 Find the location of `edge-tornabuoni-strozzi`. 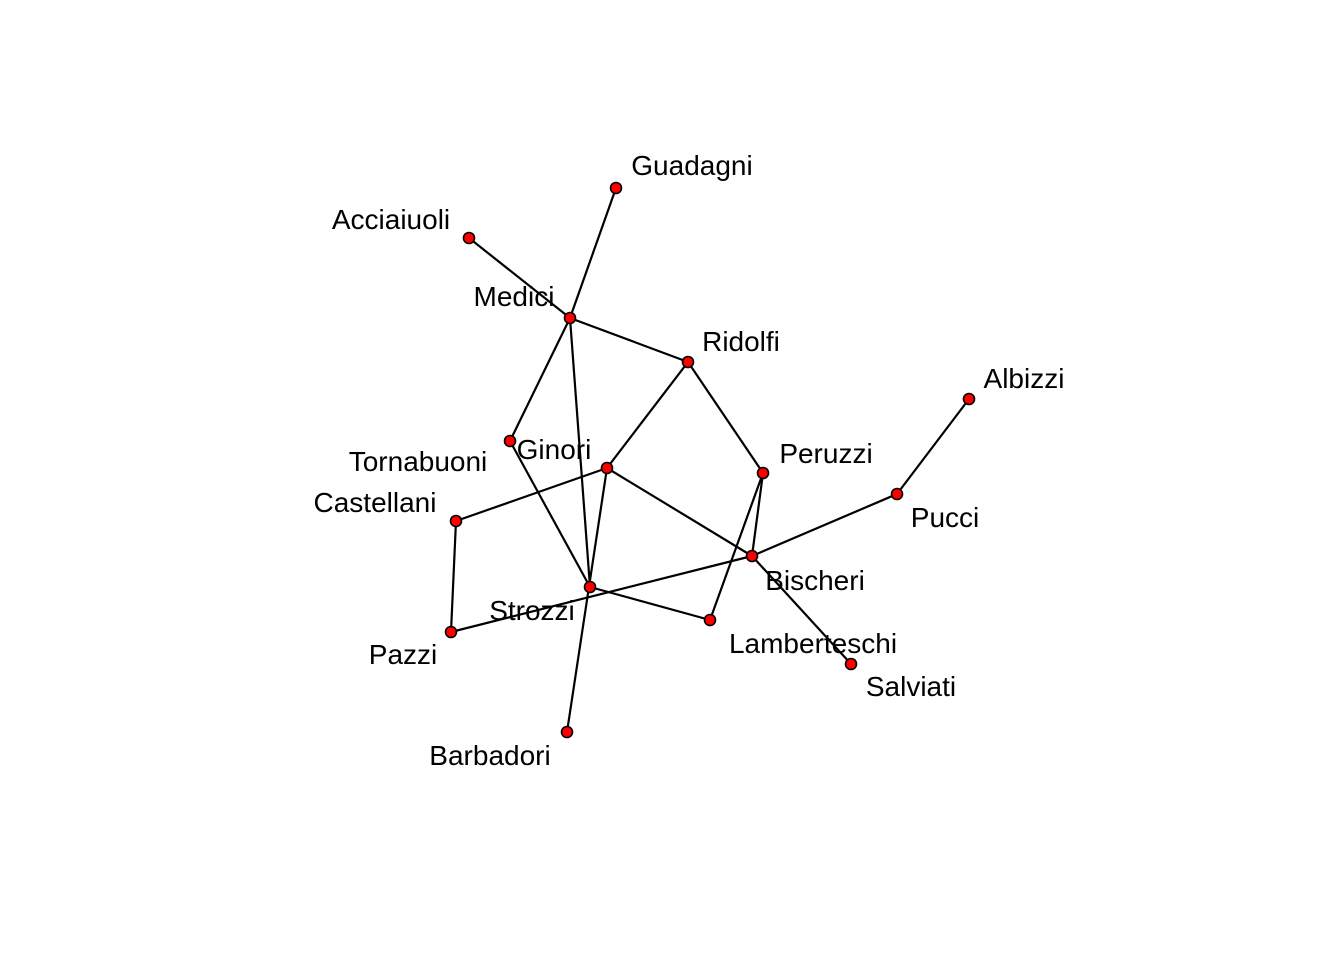

edge-tornabuoni-strozzi is located at coordinates (550, 514).